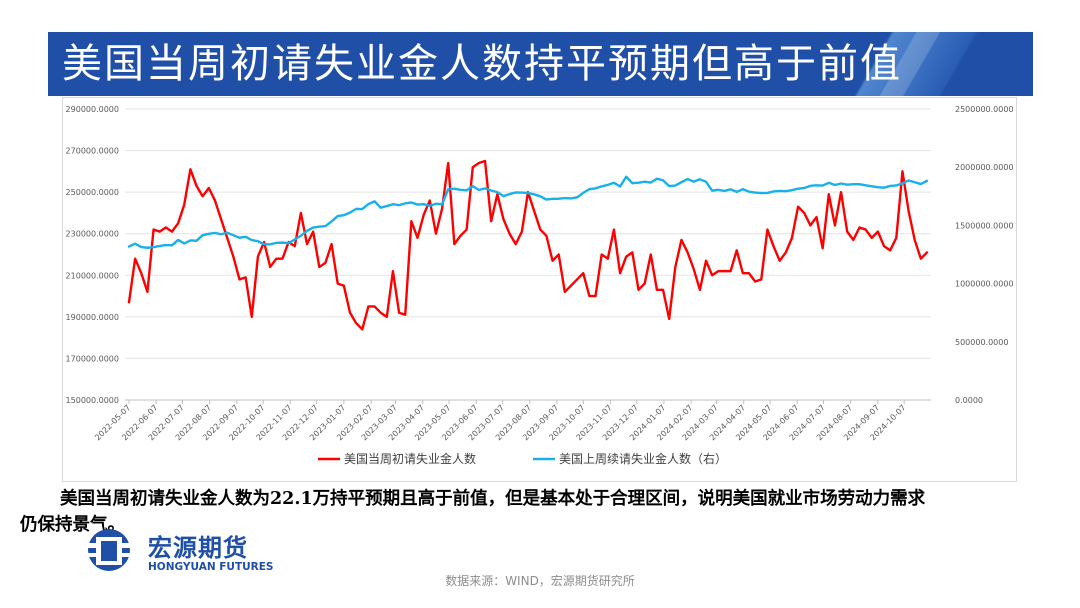 The width and height of the screenshot is (1080, 608). I want to click on y-left-tick-label: 270000.0000, so click(92, 151).